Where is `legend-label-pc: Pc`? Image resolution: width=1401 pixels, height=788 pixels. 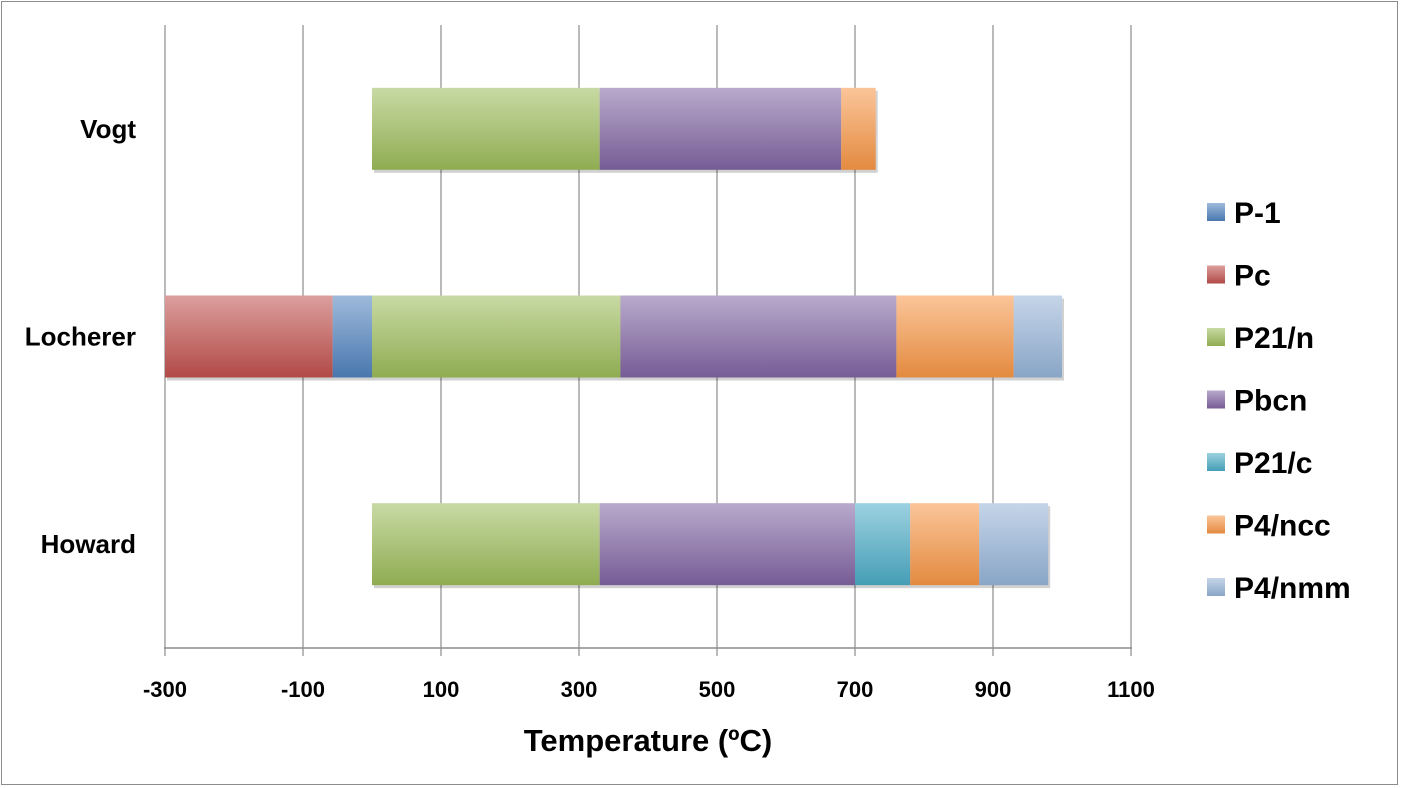 legend-label-pc: Pc is located at coordinates (1252, 276).